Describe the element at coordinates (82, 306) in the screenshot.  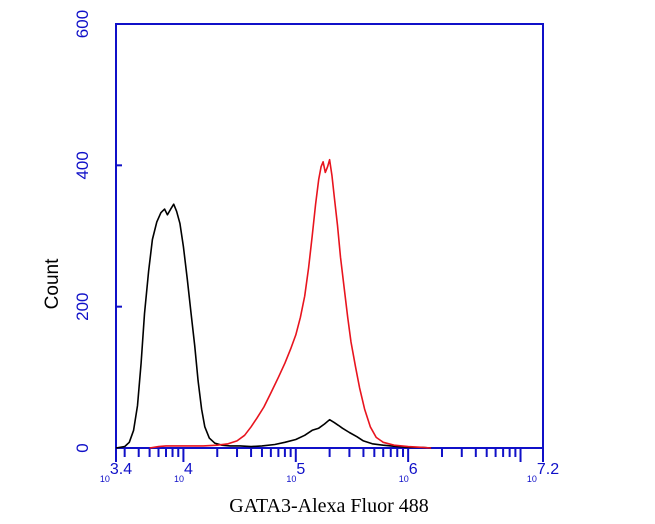
I see `y-tick-label: 200` at that location.